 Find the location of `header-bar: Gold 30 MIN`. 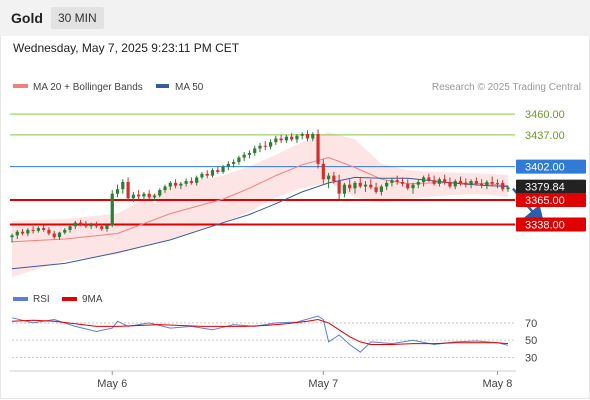

header-bar: Gold 30 MIN is located at coordinates (295, 18).